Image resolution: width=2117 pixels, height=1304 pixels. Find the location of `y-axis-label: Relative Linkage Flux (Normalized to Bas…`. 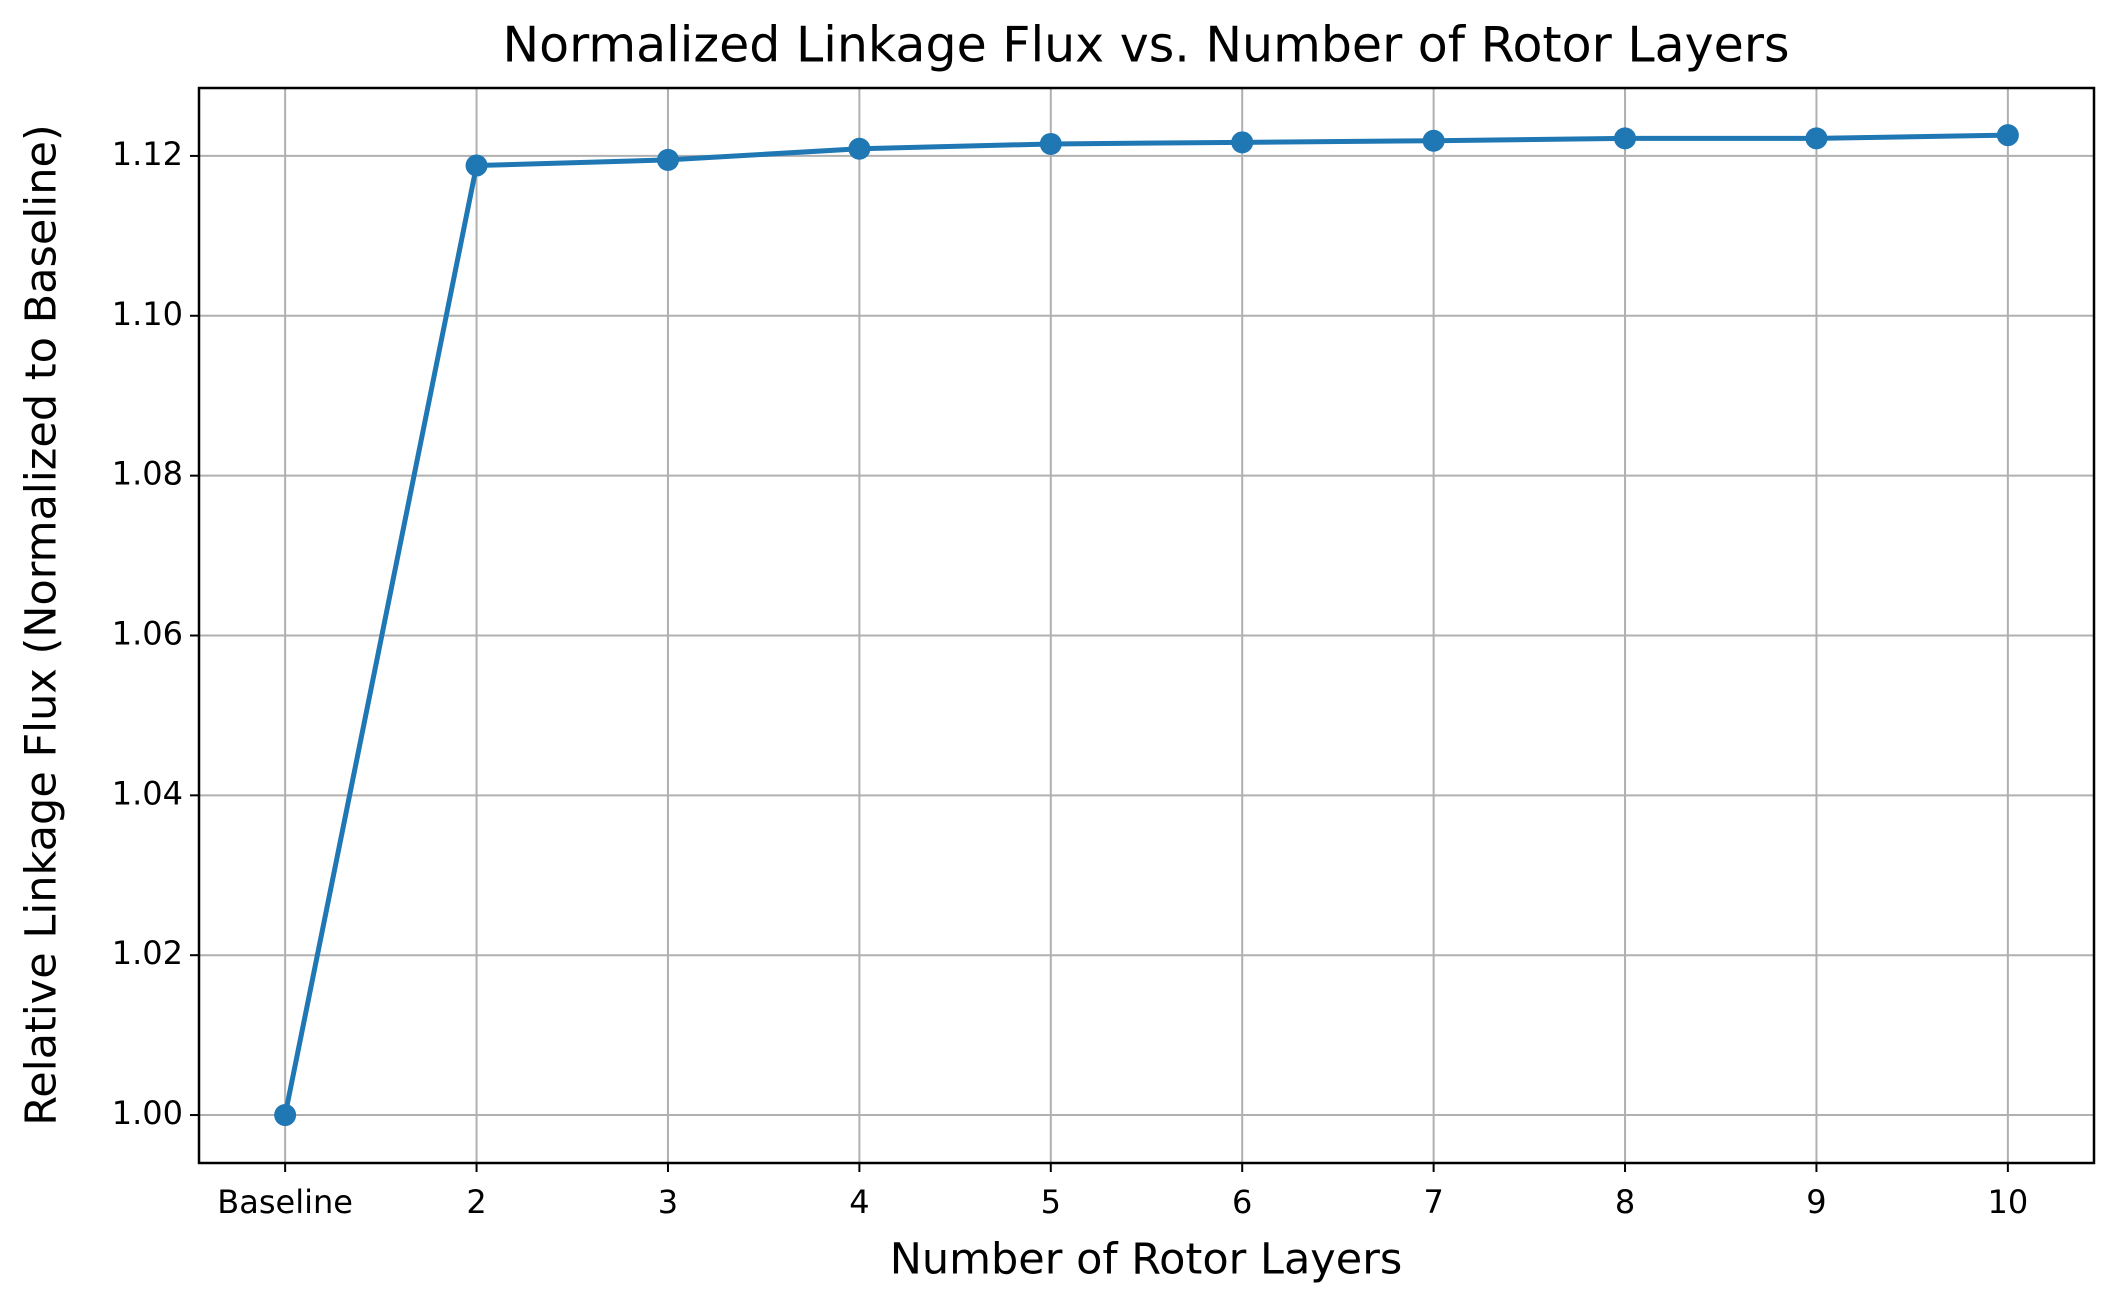

y-axis-label: Relative Linkage Flux (Normalized to Bas… is located at coordinates (42, 624).